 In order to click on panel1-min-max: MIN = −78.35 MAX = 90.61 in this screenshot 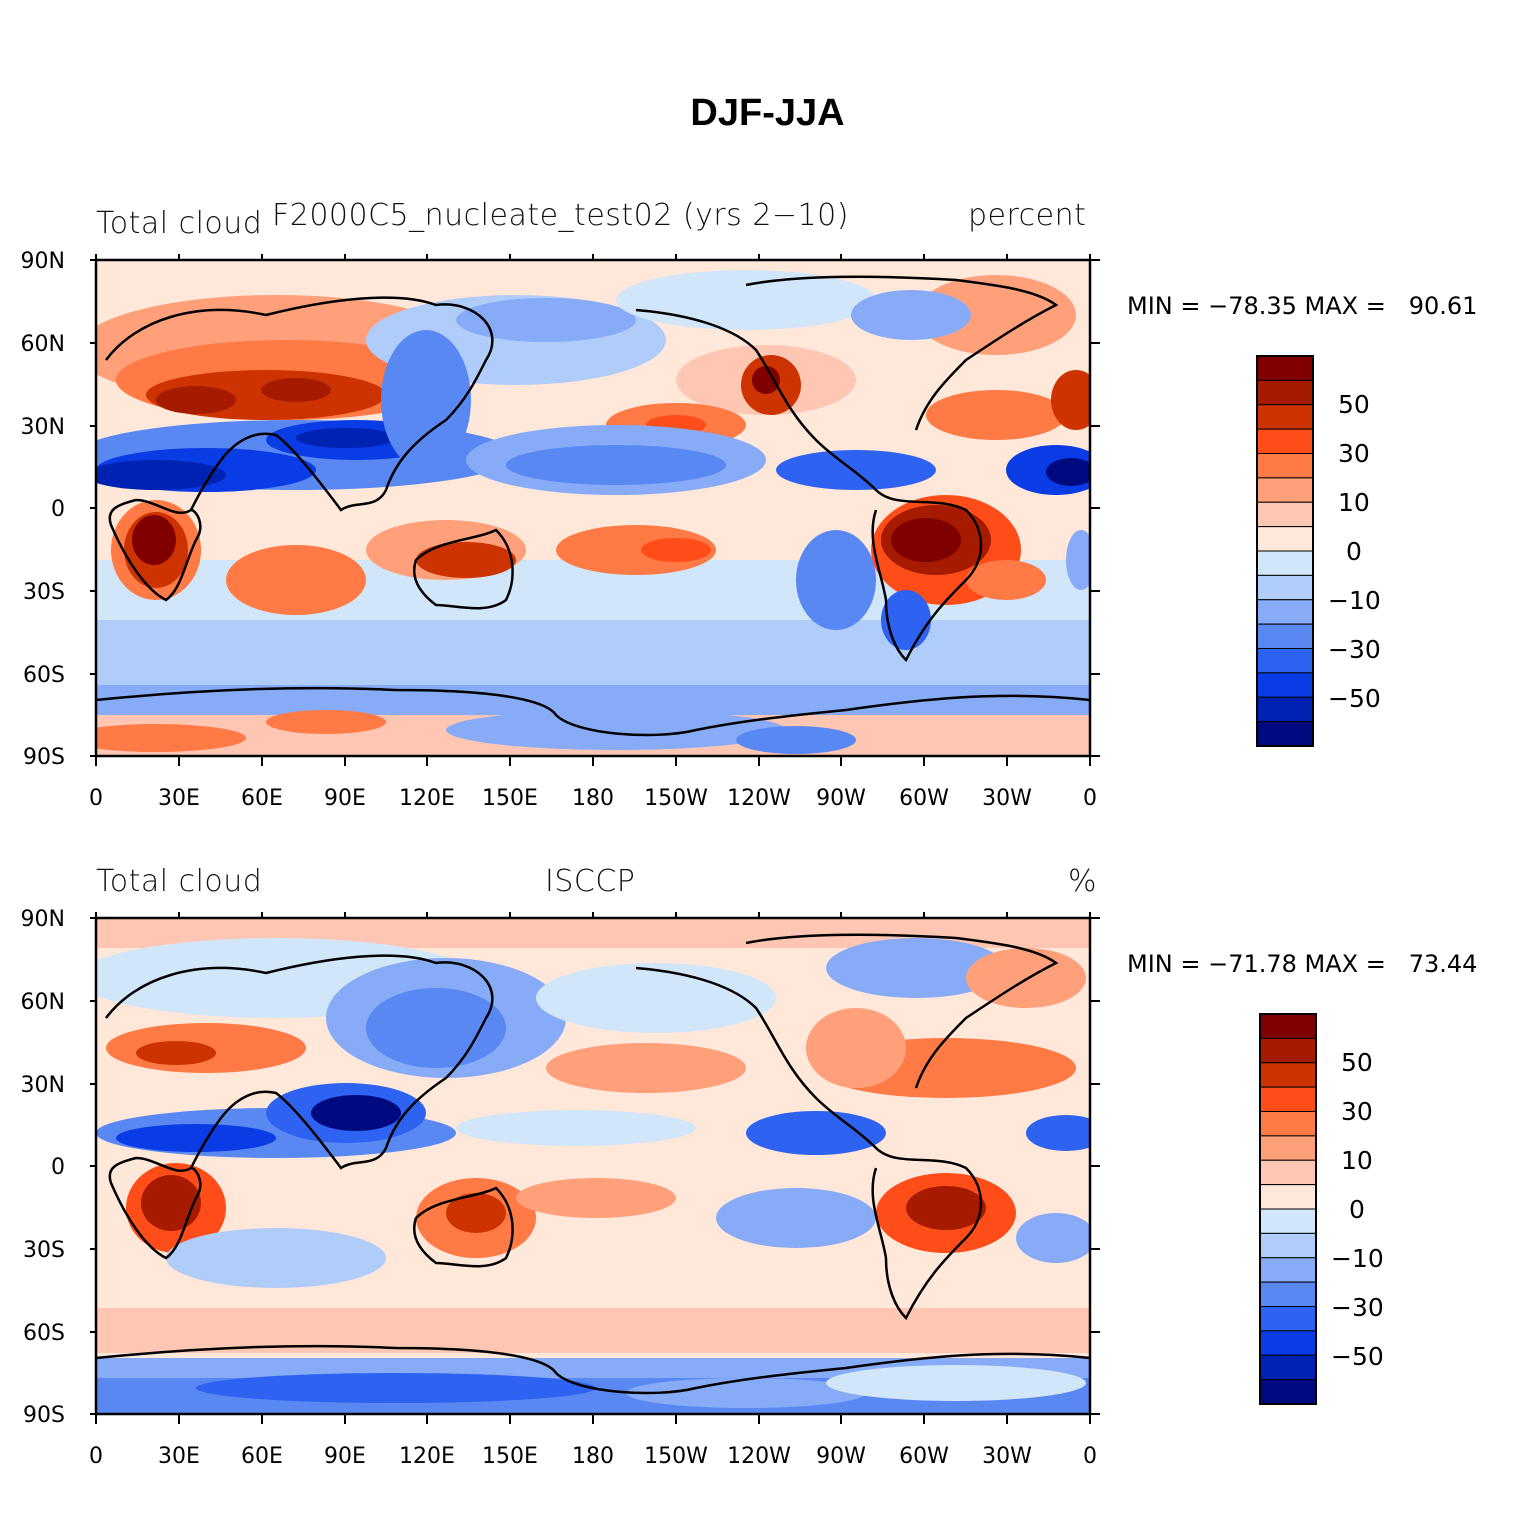, I will do `click(1302, 306)`.